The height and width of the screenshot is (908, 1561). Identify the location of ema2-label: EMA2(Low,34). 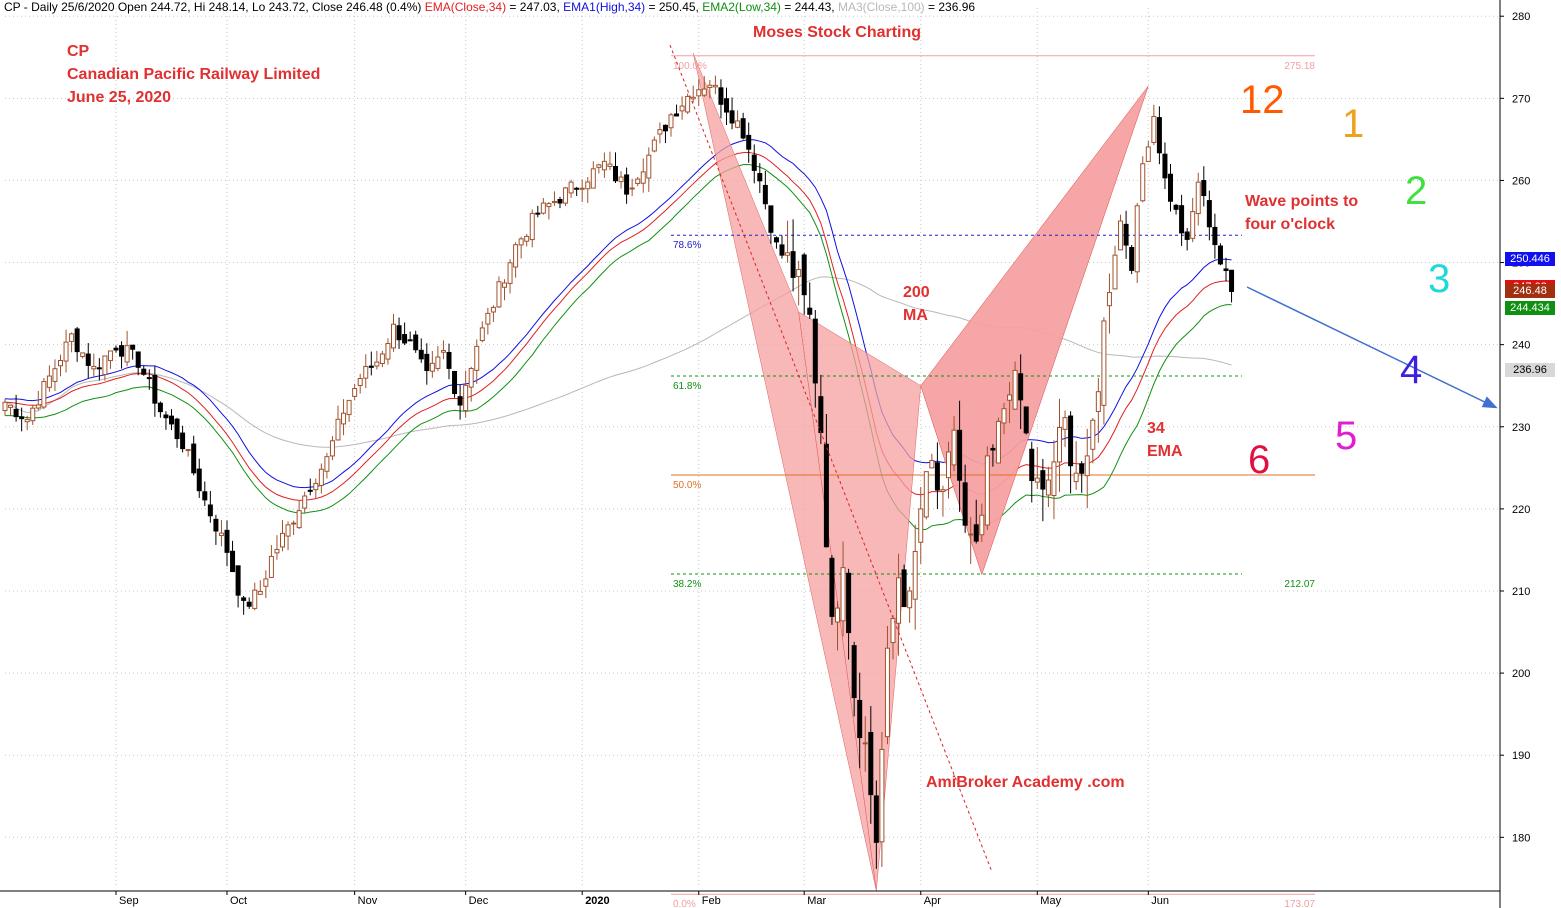
(741, 7).